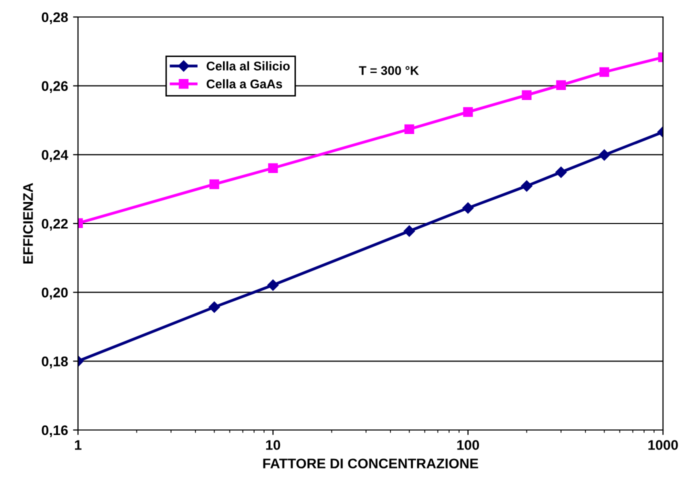  Describe the element at coordinates (55, 156) in the screenshot. I see `y-tick-label: 0,24` at that location.